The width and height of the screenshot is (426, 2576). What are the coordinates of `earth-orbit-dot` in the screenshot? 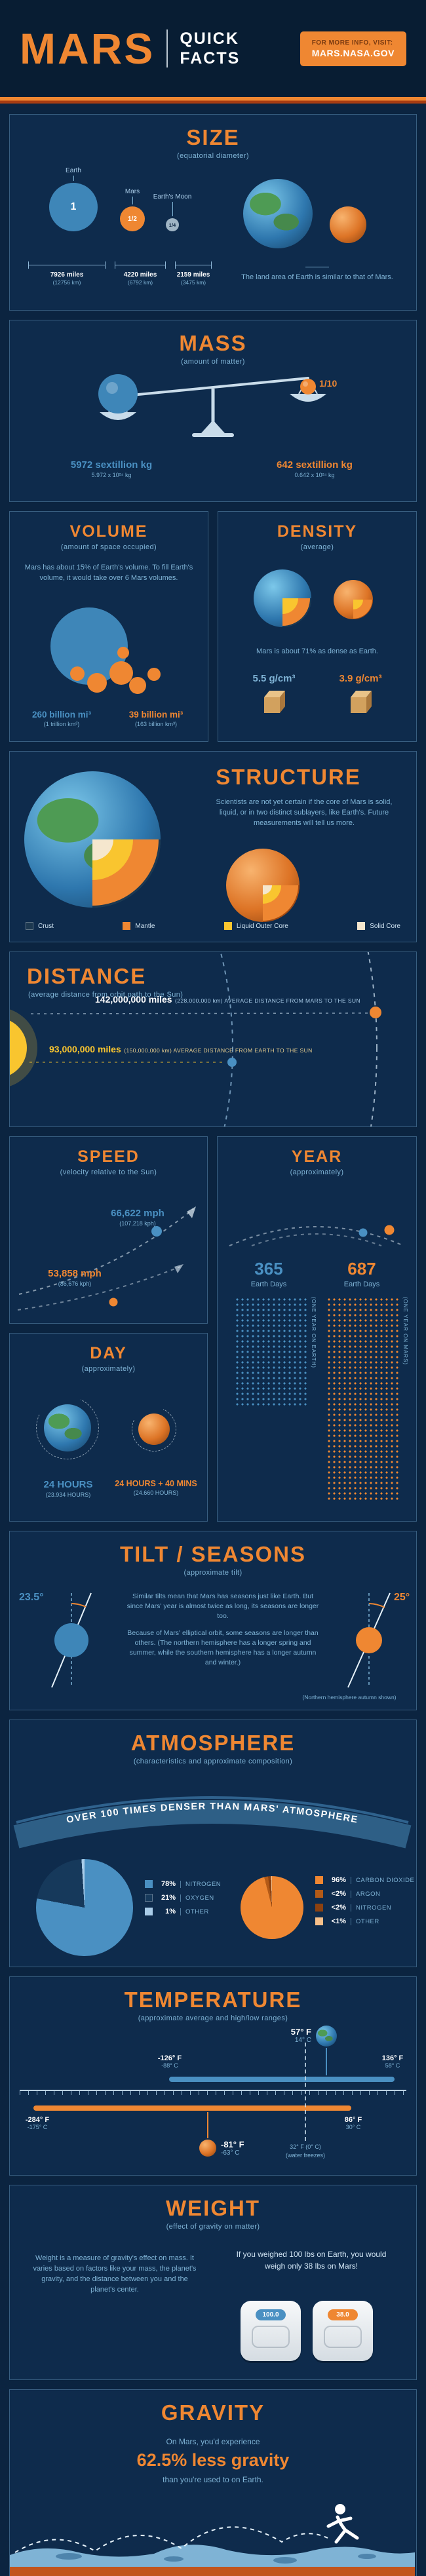 It's located at (232, 1062).